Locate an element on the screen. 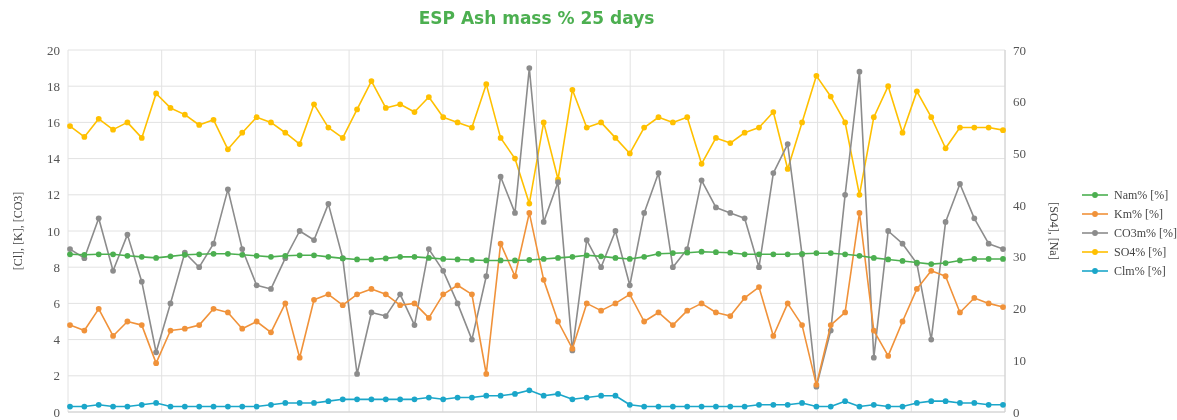 This screenshot has height=420, width=1177. y2-tick-label: 40 is located at coordinates (1019, 205).